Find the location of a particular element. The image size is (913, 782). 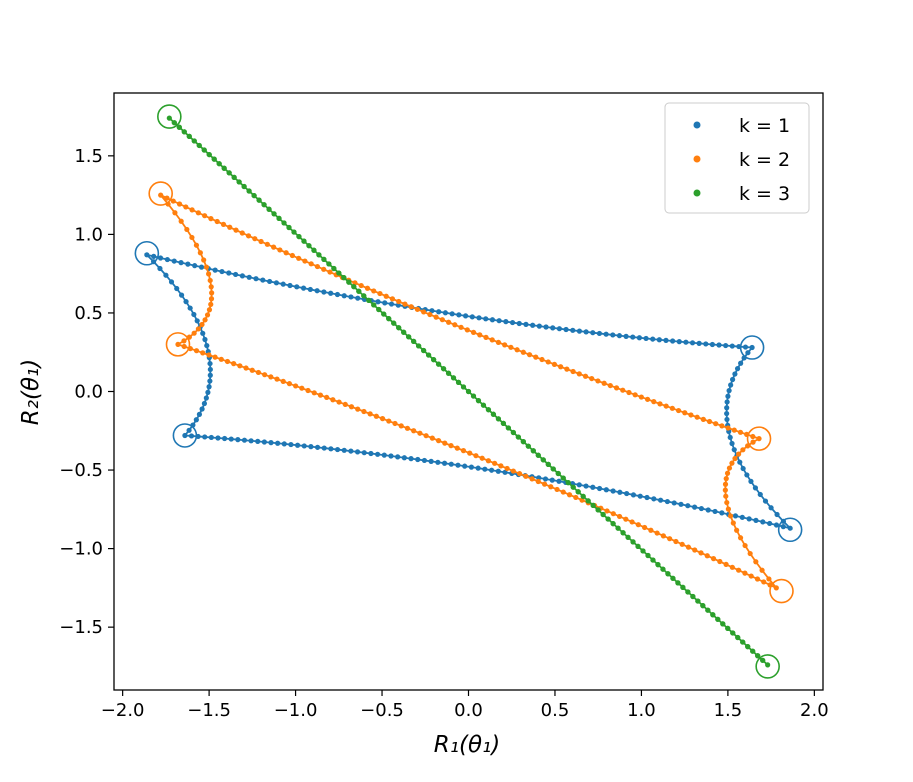

x-tick-label: −1.5 is located at coordinates (209, 710).